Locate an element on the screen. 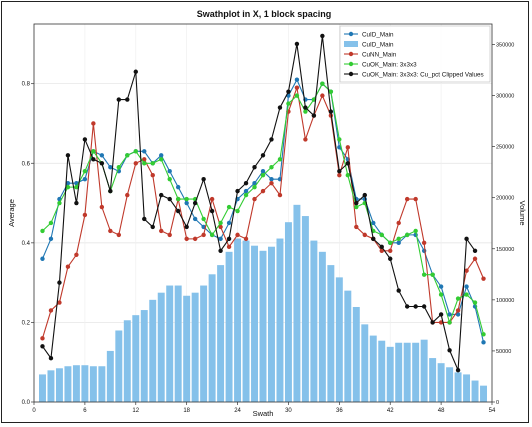  chart-title: Swathplot in X, 1 block spacing is located at coordinates (264, 14).